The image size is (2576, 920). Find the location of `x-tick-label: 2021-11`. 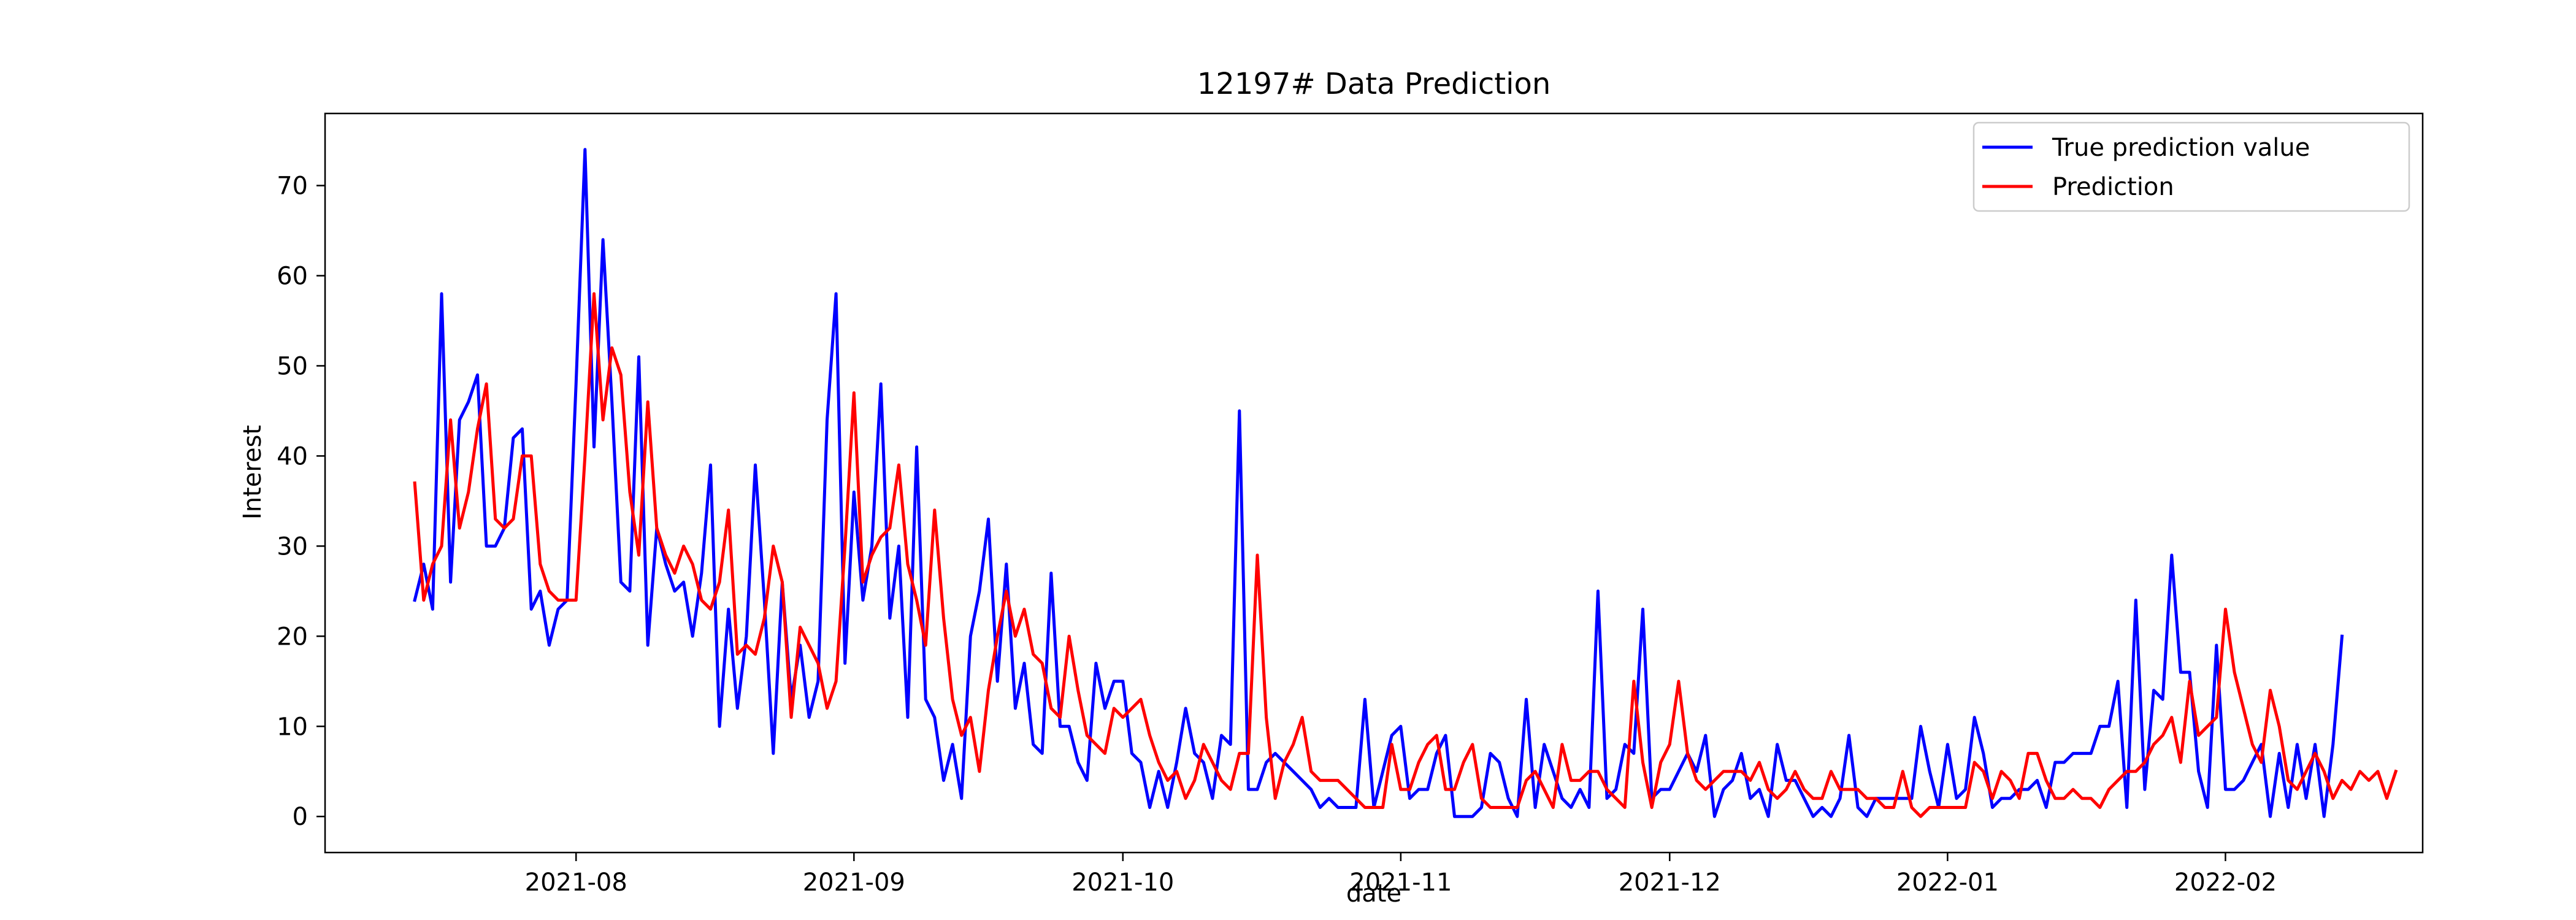

x-tick-label: 2021-11 is located at coordinates (1400, 882).